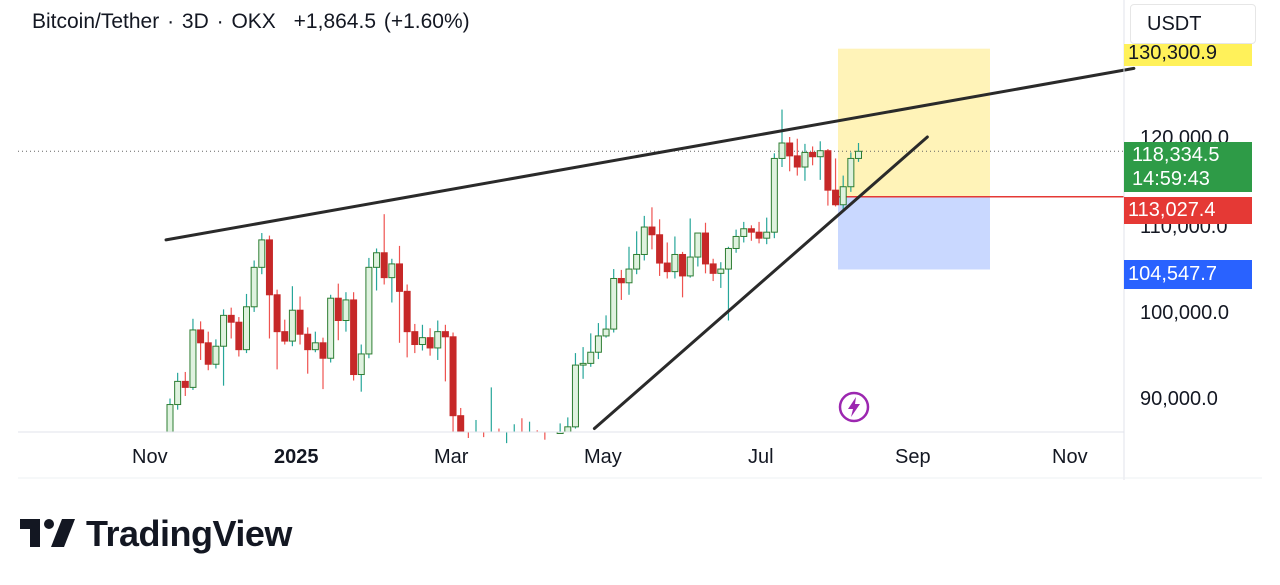 The height and width of the screenshot is (585, 1280). What do you see at coordinates (761, 457) in the screenshot?
I see `time-label-jul: Jul` at bounding box center [761, 457].